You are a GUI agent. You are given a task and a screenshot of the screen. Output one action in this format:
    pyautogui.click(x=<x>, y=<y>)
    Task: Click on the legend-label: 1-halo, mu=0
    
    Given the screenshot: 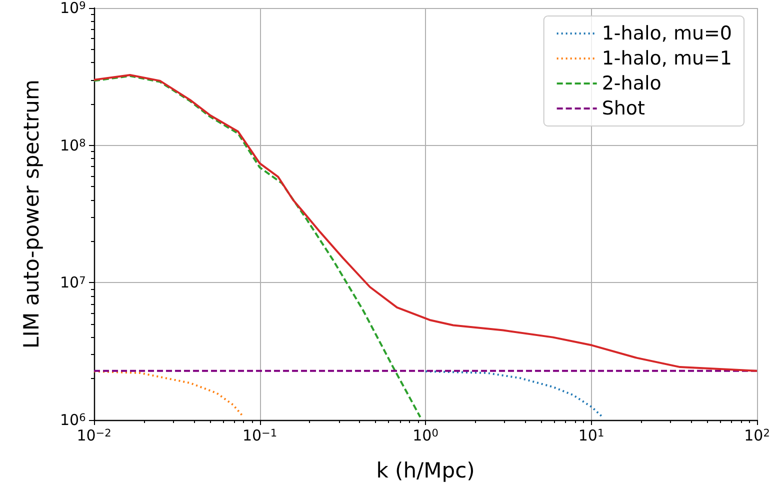 What is the action you would take?
    pyautogui.click(x=667, y=33)
    